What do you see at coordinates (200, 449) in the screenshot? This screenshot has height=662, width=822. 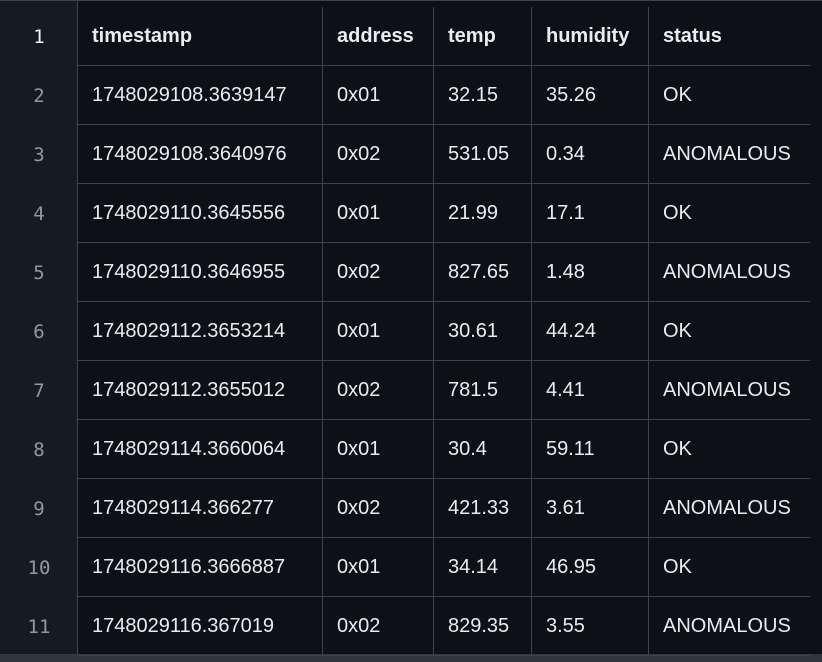 I see `cell-timestamp: 1748029114.3660064` at bounding box center [200, 449].